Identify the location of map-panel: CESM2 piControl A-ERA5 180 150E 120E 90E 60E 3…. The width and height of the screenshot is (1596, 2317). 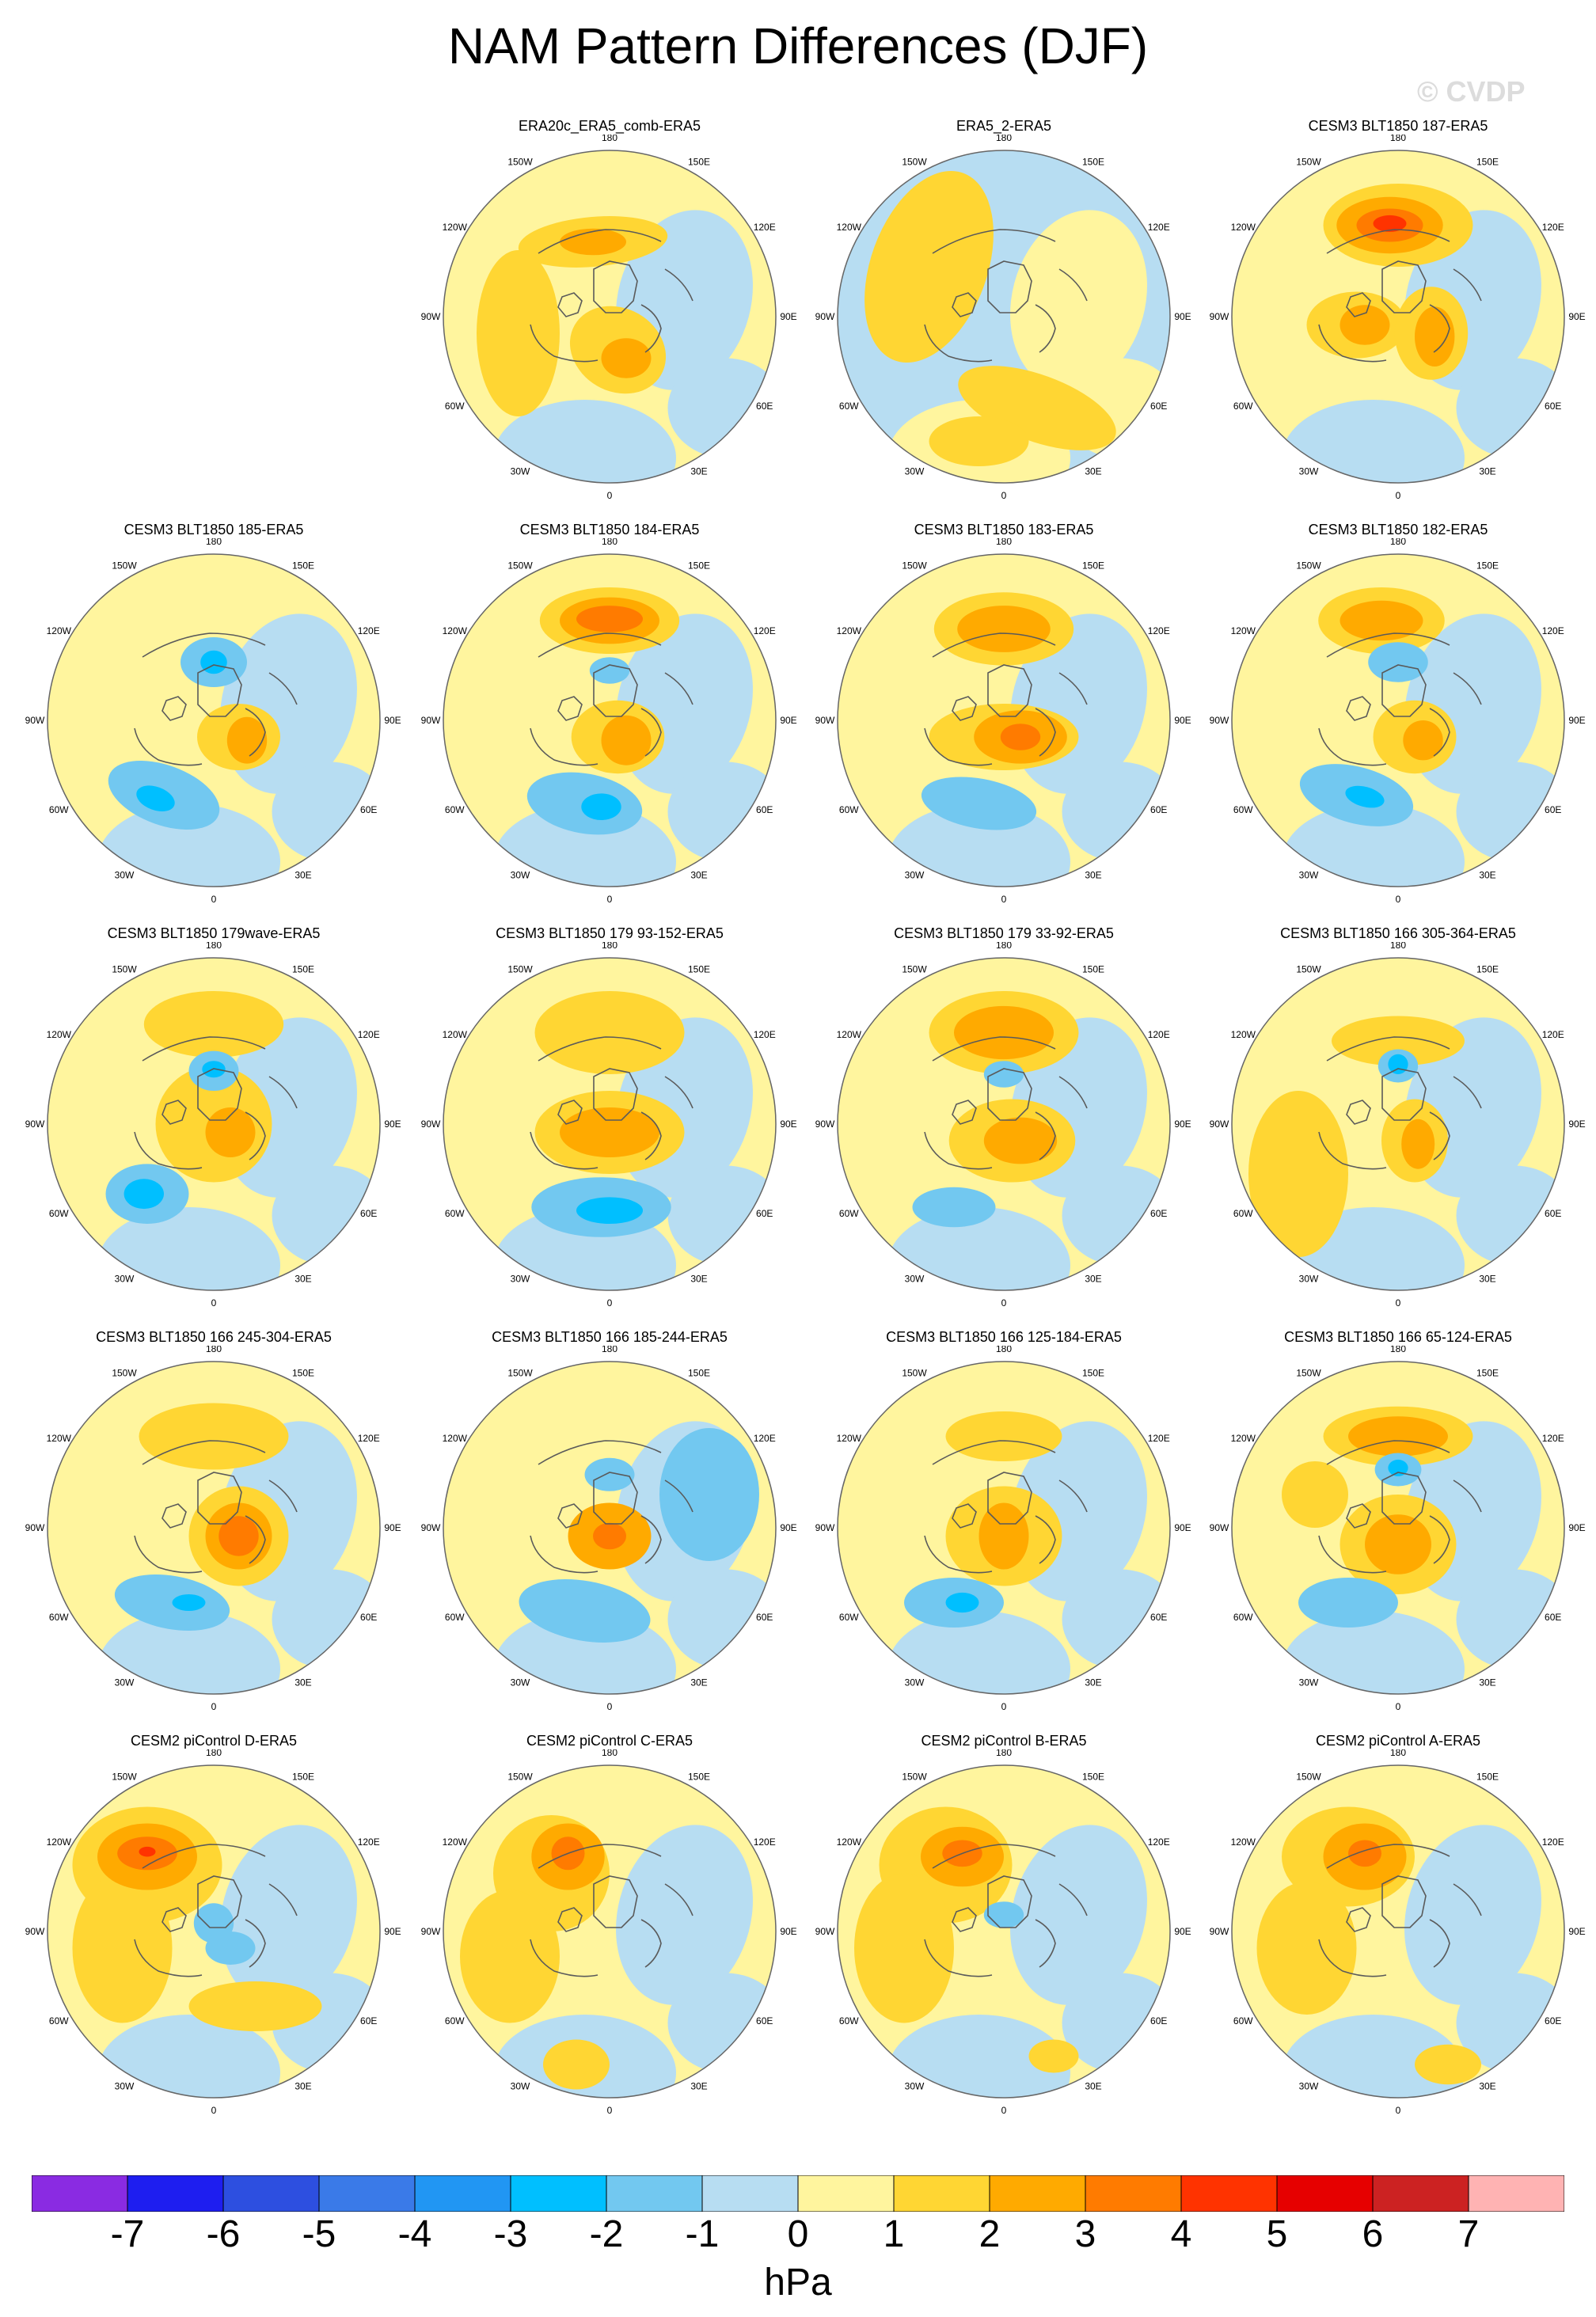
(1398, 1923).